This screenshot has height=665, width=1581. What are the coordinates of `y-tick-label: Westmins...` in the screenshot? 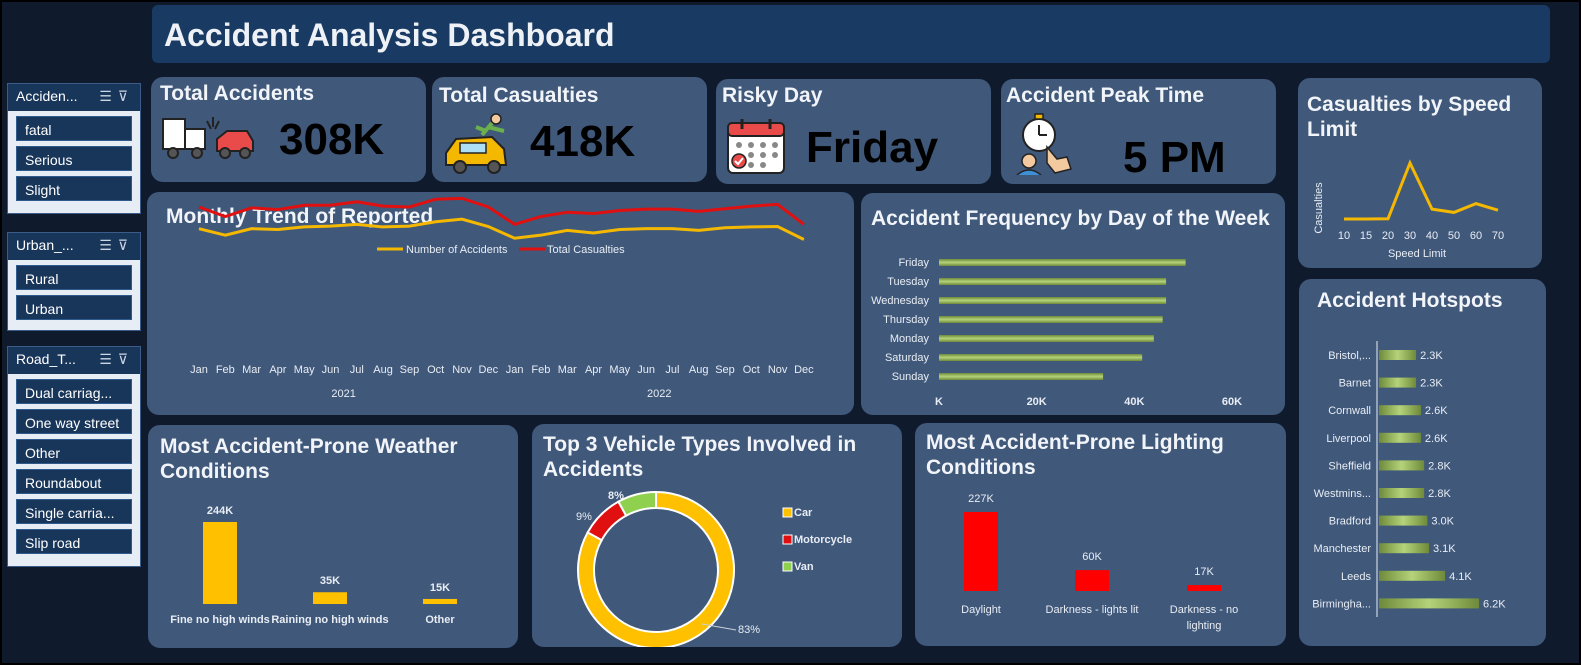 It's located at (1342, 494).